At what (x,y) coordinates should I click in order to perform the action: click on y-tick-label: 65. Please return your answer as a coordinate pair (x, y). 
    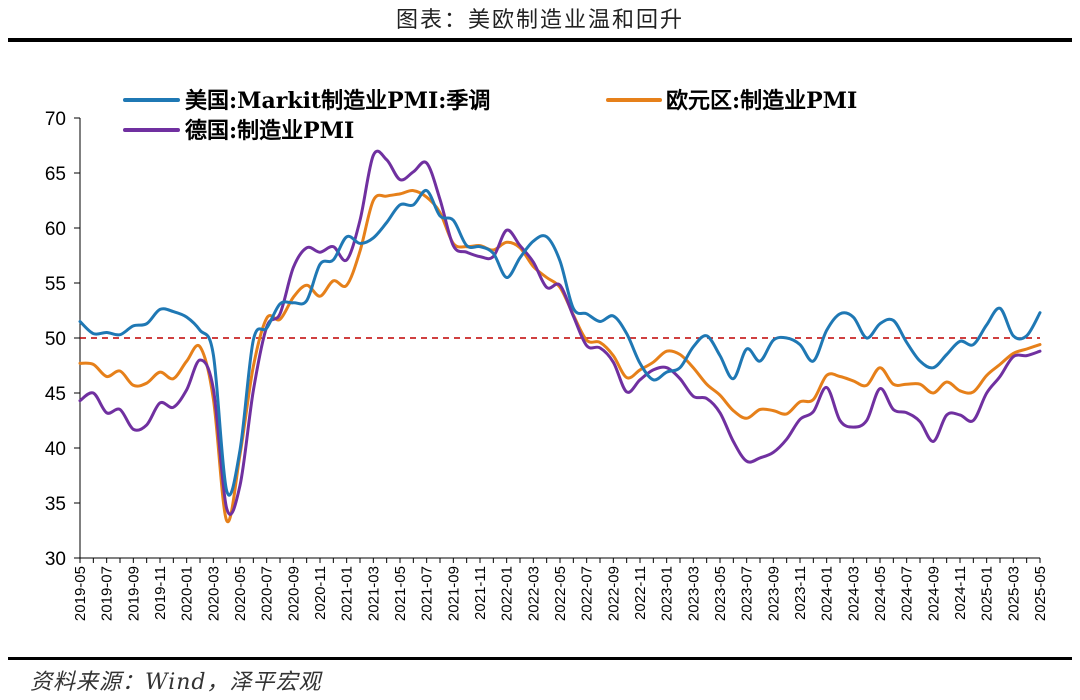
    Looking at the image, I should click on (55, 174).